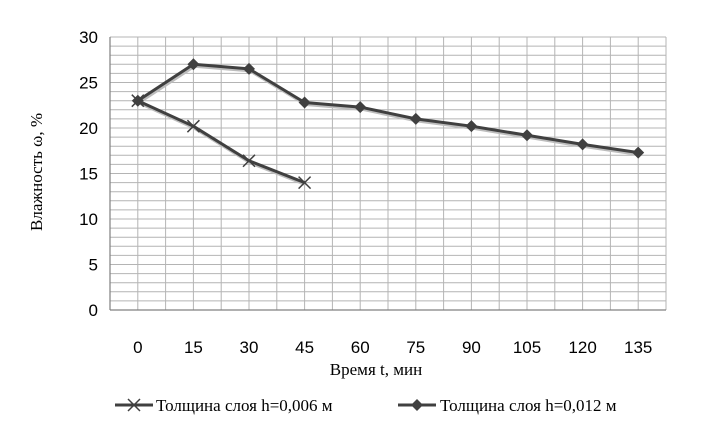 This screenshot has height=447, width=702. Describe the element at coordinates (88, 219) in the screenshot. I see `y-tick-label: 10` at that location.